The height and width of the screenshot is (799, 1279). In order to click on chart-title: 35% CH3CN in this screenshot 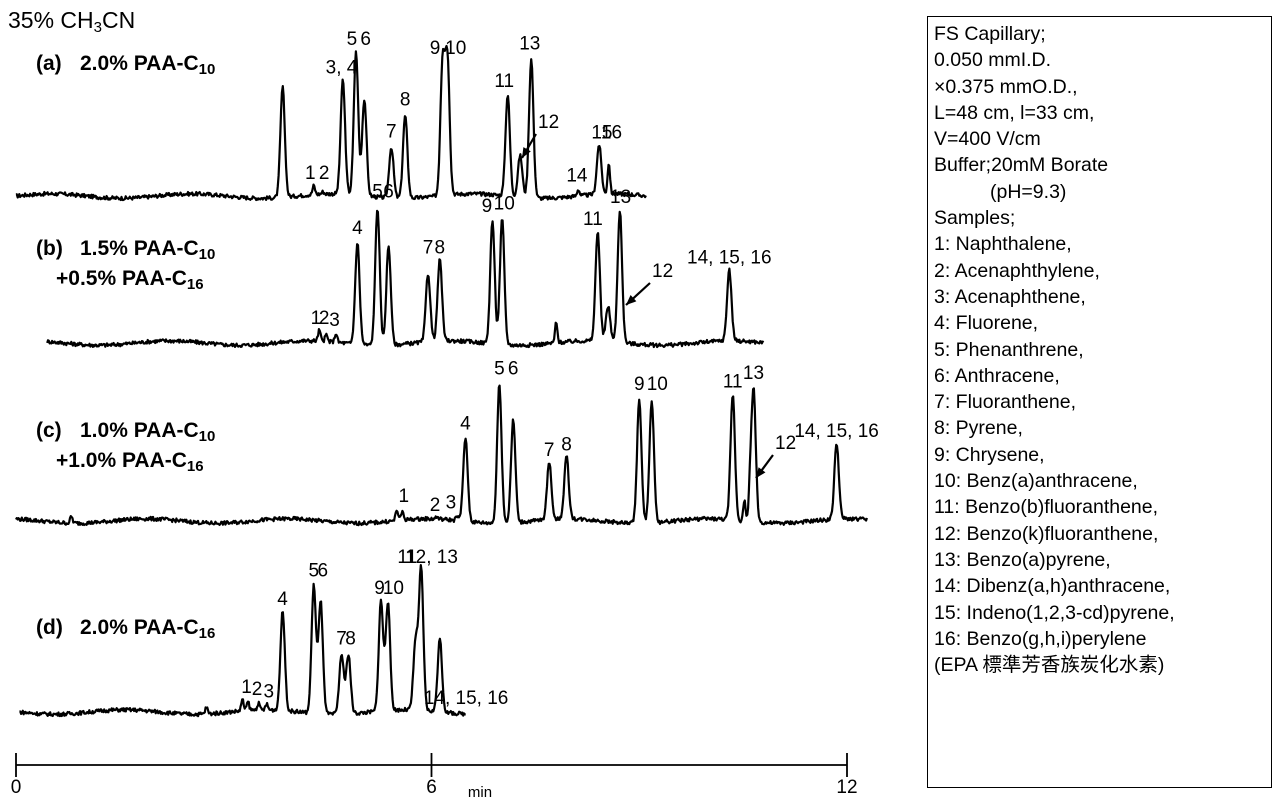, I will do `click(71, 21)`.